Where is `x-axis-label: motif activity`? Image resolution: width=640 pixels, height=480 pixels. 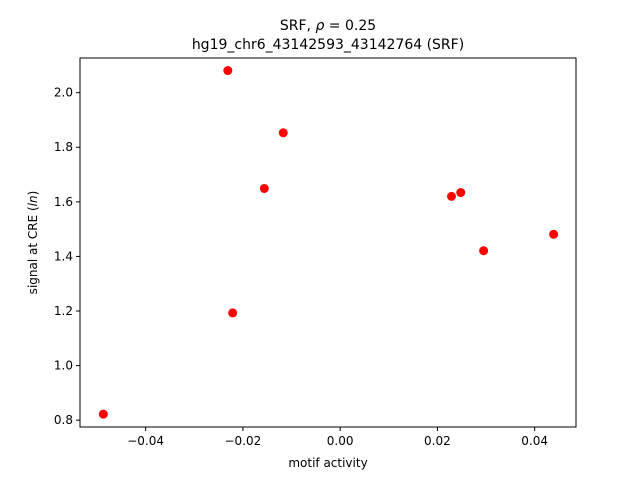
x-axis-label: motif activity is located at coordinates (327, 463).